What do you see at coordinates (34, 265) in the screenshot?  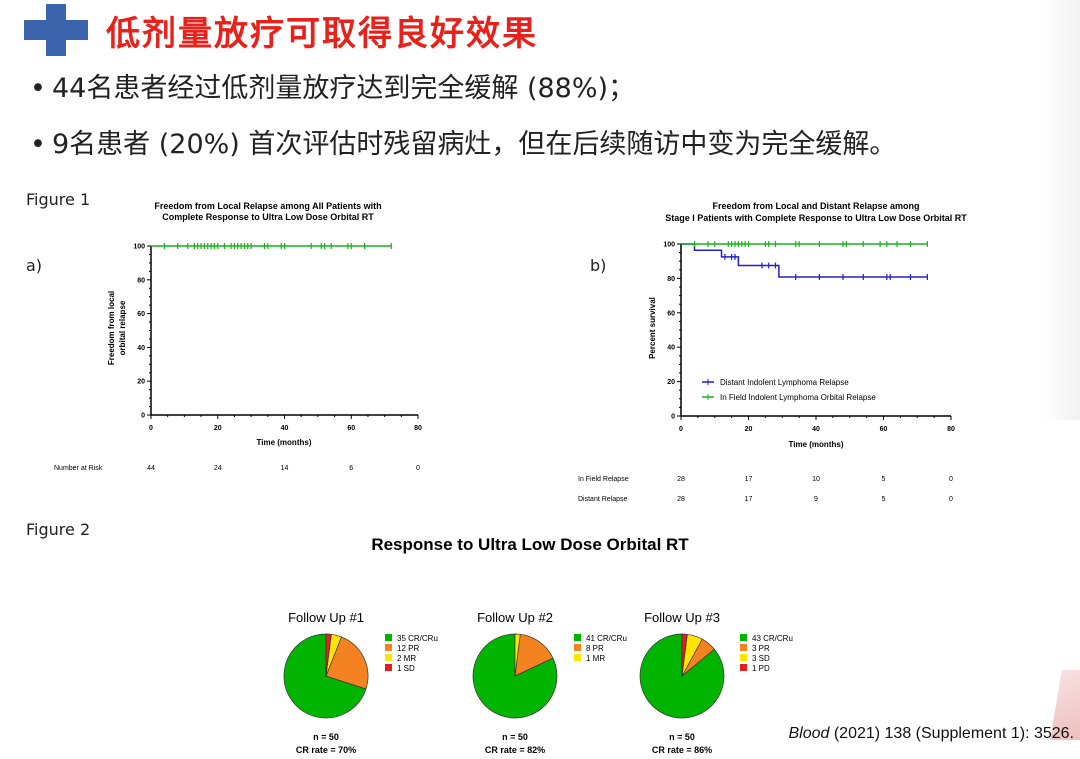 I see `panel-a-label: a)` at bounding box center [34, 265].